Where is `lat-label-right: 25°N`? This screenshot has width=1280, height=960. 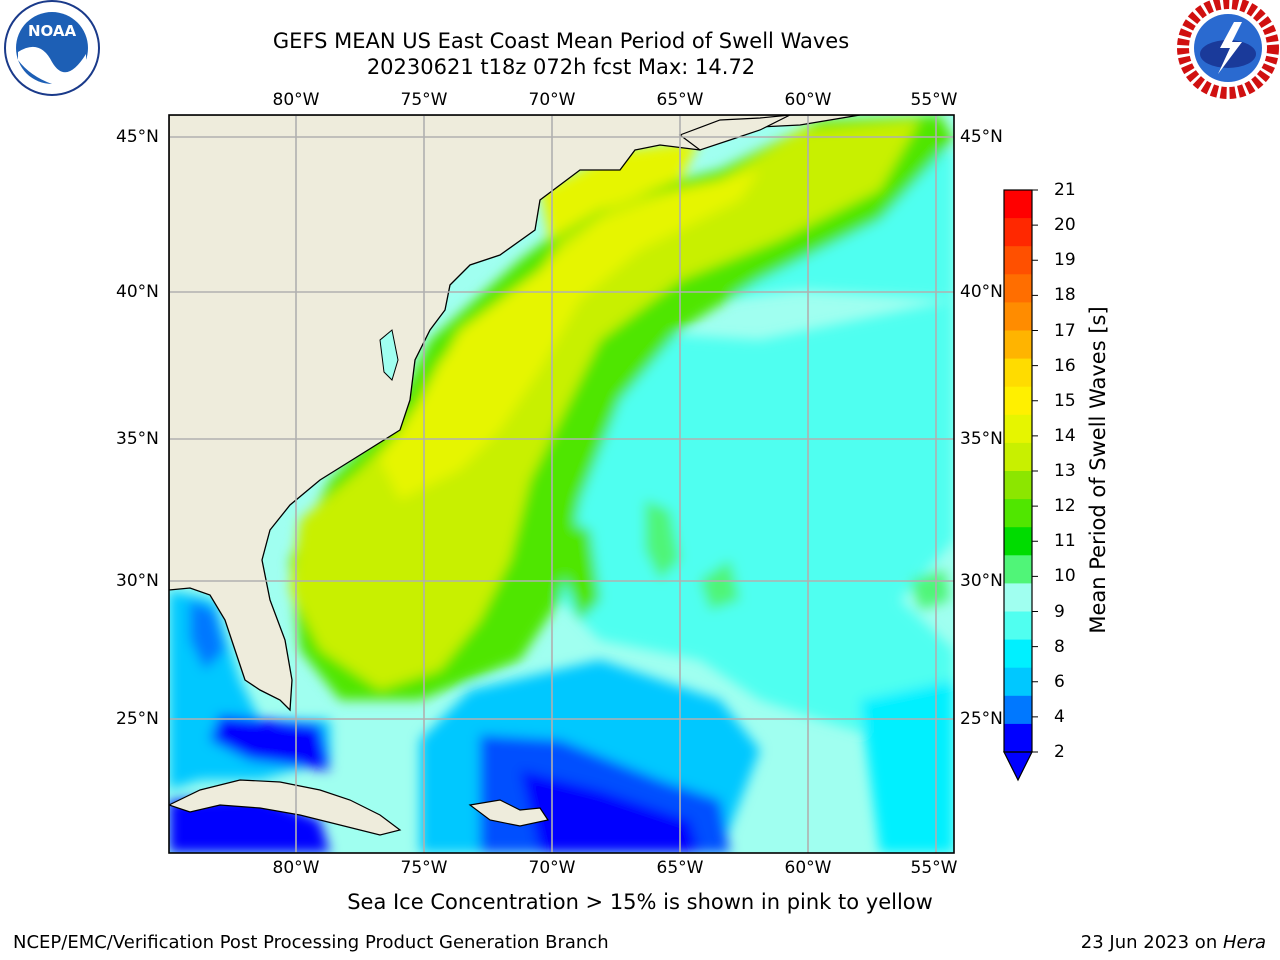
lat-label-right: 25°N is located at coordinates (981, 719).